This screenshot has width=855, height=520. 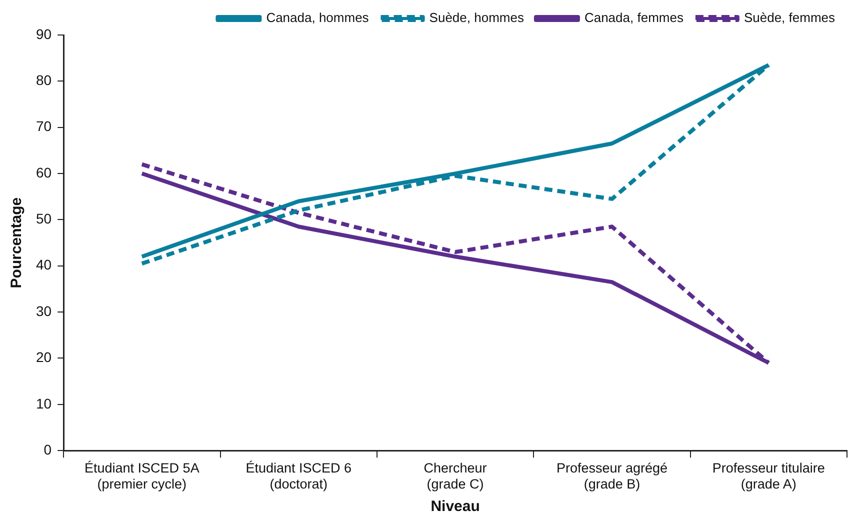 What do you see at coordinates (456, 476) in the screenshot?
I see `x-tick-label: Chercheur (grade C)` at bounding box center [456, 476].